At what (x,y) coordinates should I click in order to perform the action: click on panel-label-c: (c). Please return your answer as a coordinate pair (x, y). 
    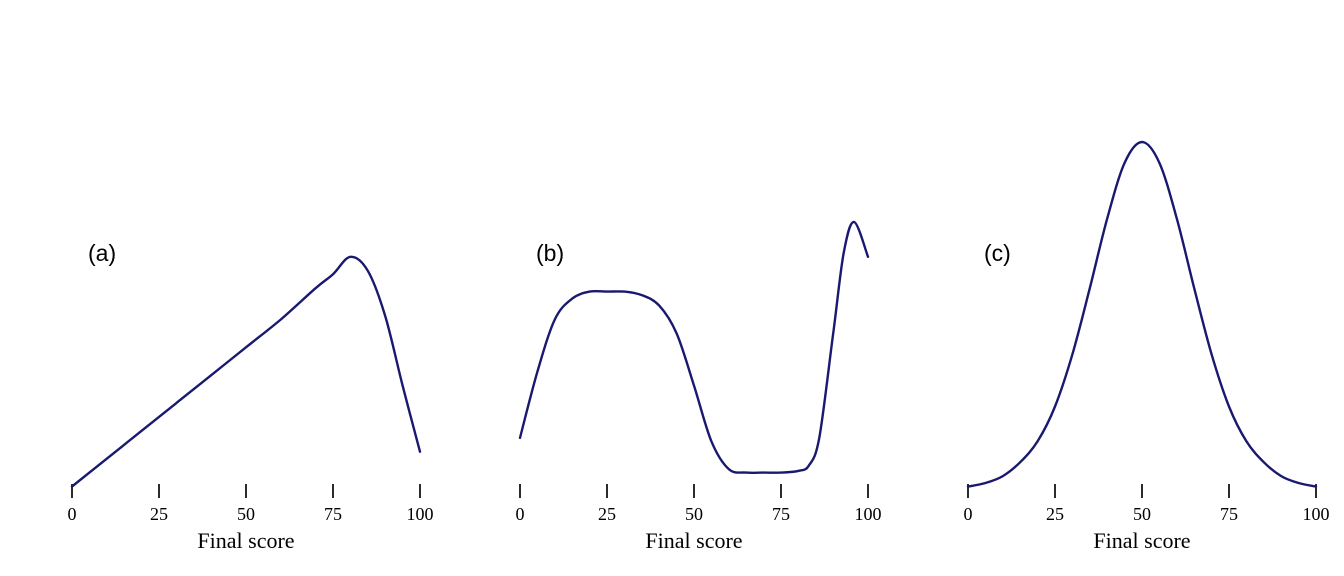
    Looking at the image, I should click on (997, 253).